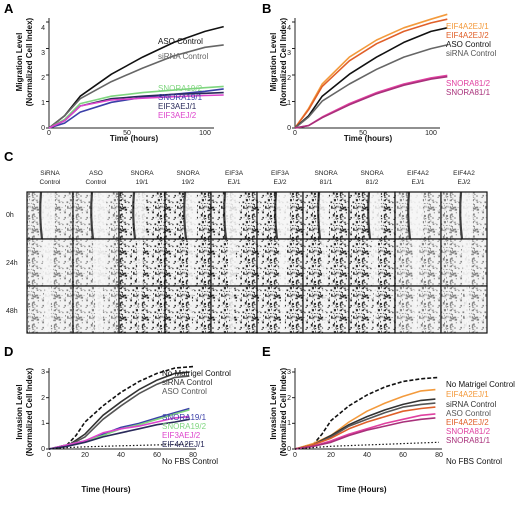 Image resolution: width=520 pixels, height=506 pixels. Describe the element at coordinates (177, 106) in the screenshot. I see `panel-a-legend-eif3aej-1: EIF3AEJ/1` at that location.